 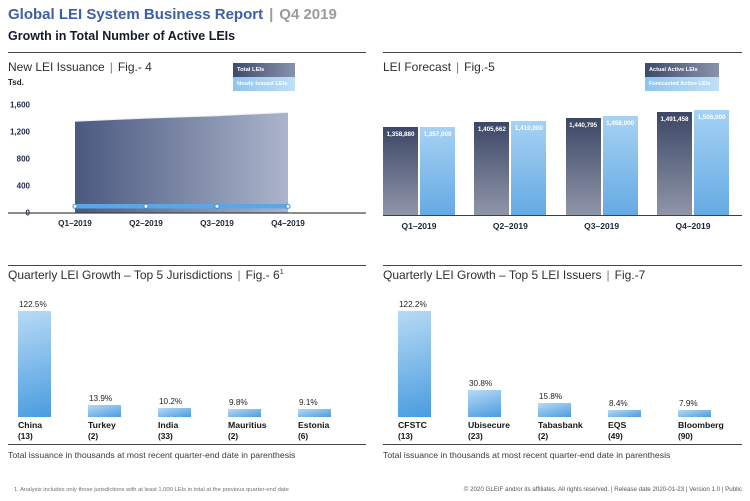 I want to click on category-label: Ubisecure, so click(x=489, y=425).